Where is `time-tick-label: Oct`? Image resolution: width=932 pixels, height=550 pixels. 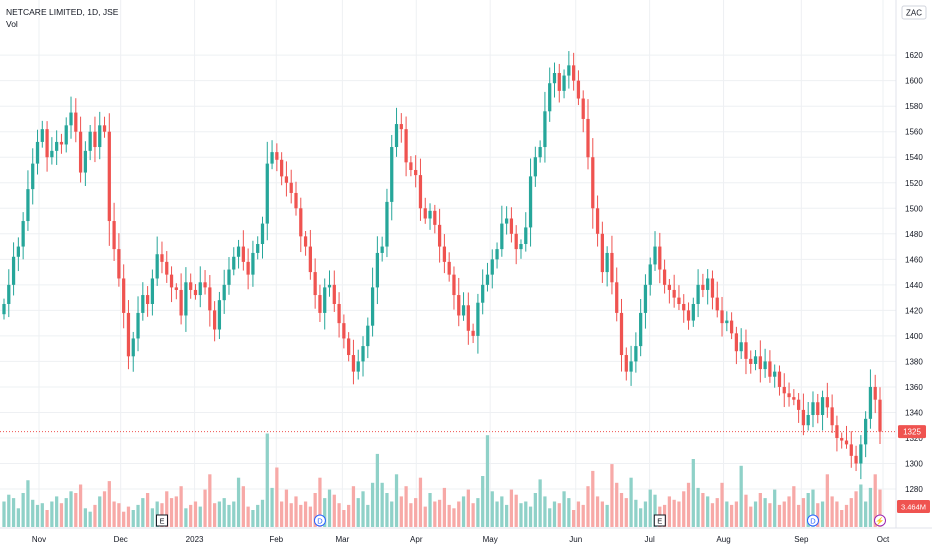 time-tick-label: Oct is located at coordinates (883, 539).